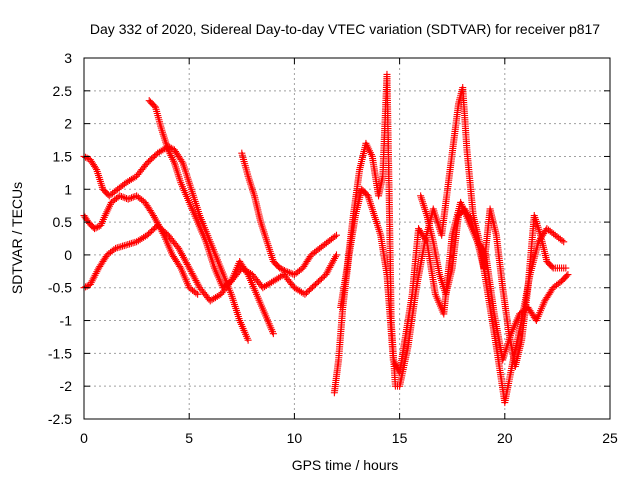  What do you see at coordinates (63, 91) in the screenshot?
I see `y-tick-label: 2.5` at bounding box center [63, 91].